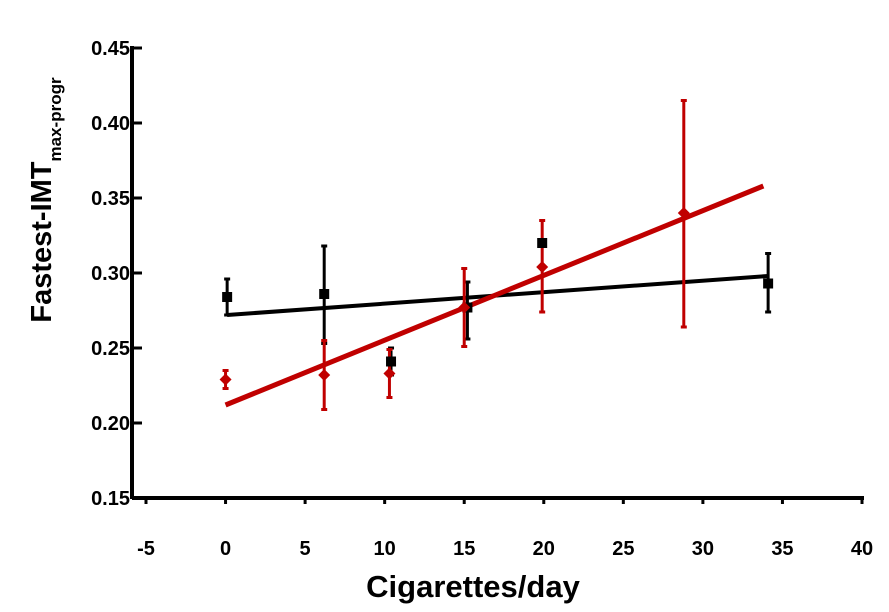 This screenshot has width=889, height=612. I want to click on y-tick-label: 0.45, so click(110, 49).